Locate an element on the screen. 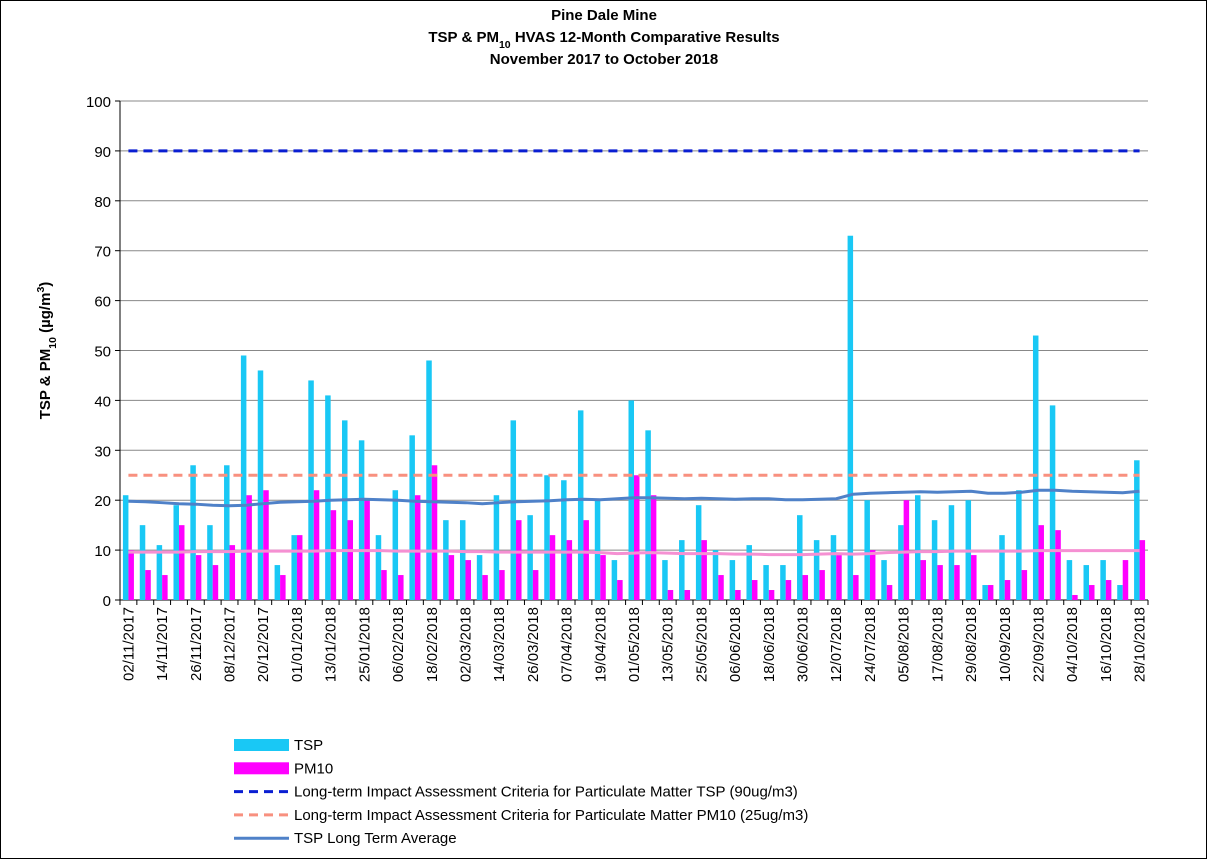 This screenshot has height=860, width=1208. average-line is located at coordinates (634, 498).